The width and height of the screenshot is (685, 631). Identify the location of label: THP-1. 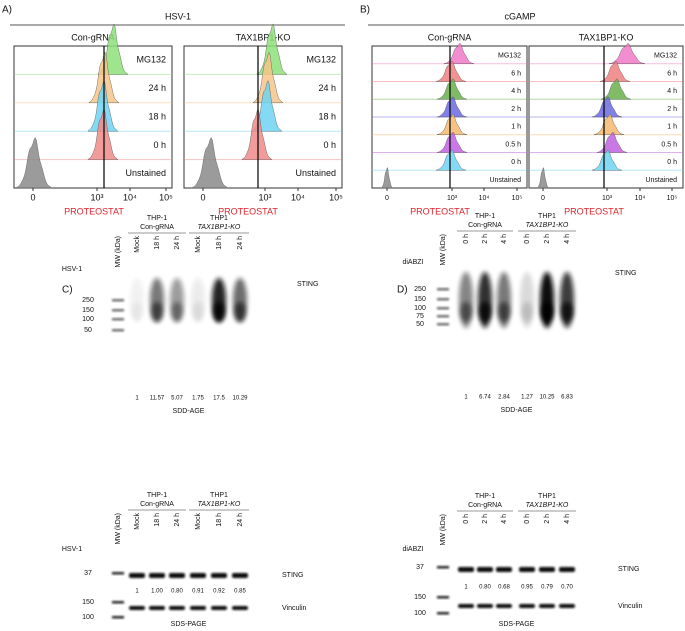
(485, 216).